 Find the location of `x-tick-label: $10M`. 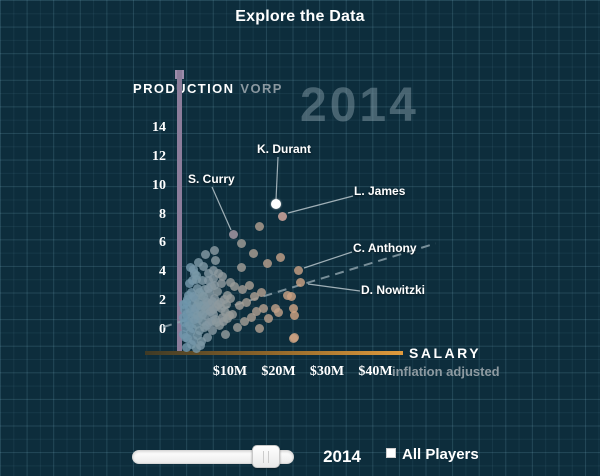

x-tick-label: $10M is located at coordinates (230, 371).